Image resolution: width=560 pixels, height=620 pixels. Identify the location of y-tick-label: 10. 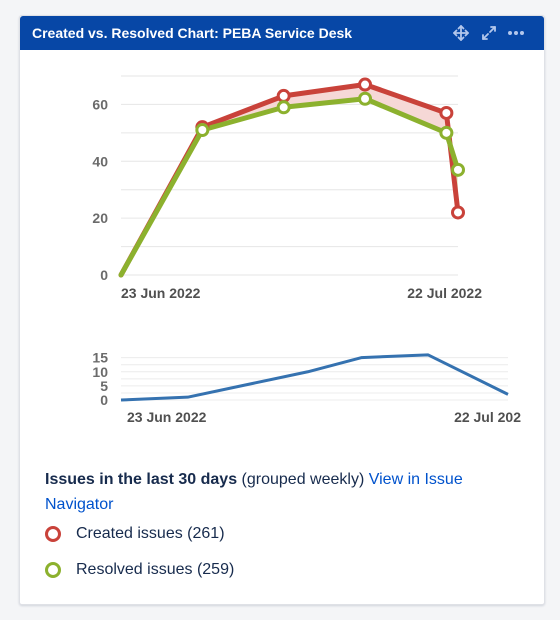
(100, 372).